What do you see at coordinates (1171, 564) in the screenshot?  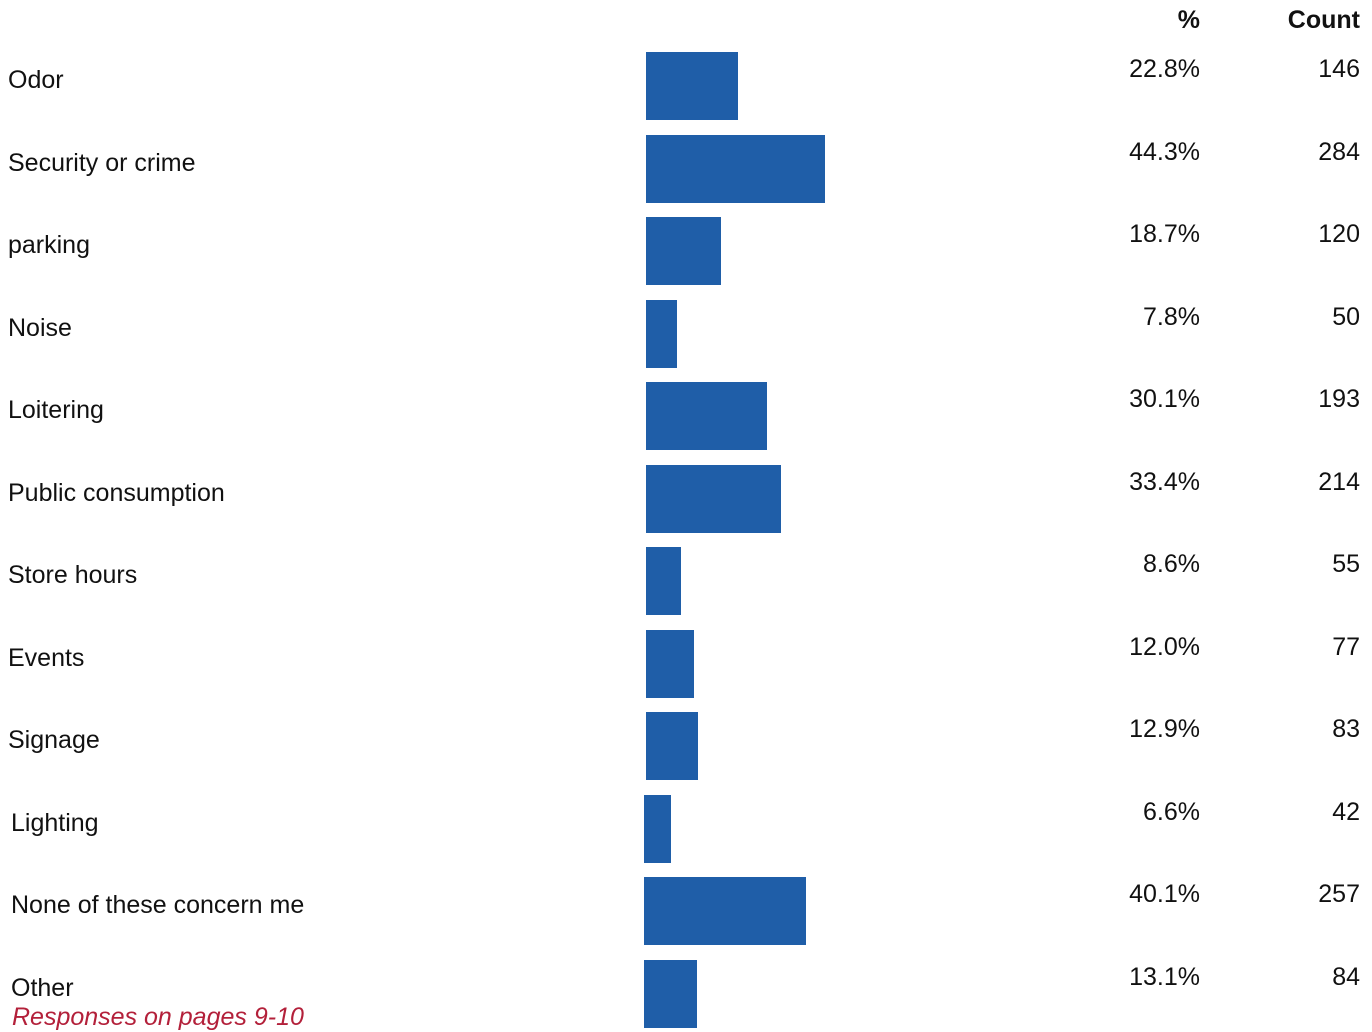 I see `percent-value: 8.6%` at bounding box center [1171, 564].